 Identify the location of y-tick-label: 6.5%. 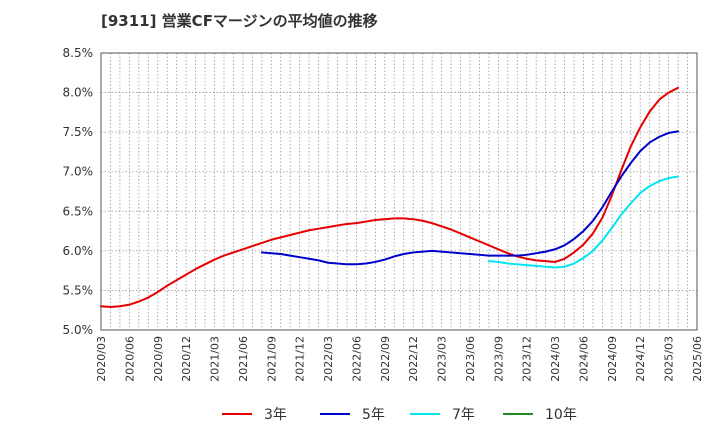
(78, 211).